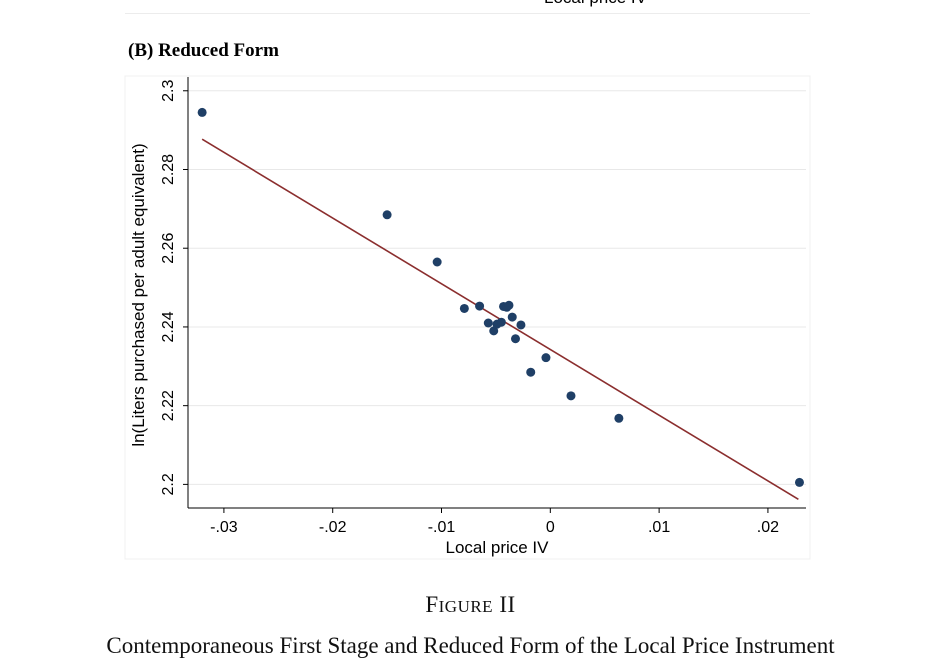 The height and width of the screenshot is (672, 941). Describe the element at coordinates (168, 248) in the screenshot. I see `y-tick-label: 2.26` at that location.